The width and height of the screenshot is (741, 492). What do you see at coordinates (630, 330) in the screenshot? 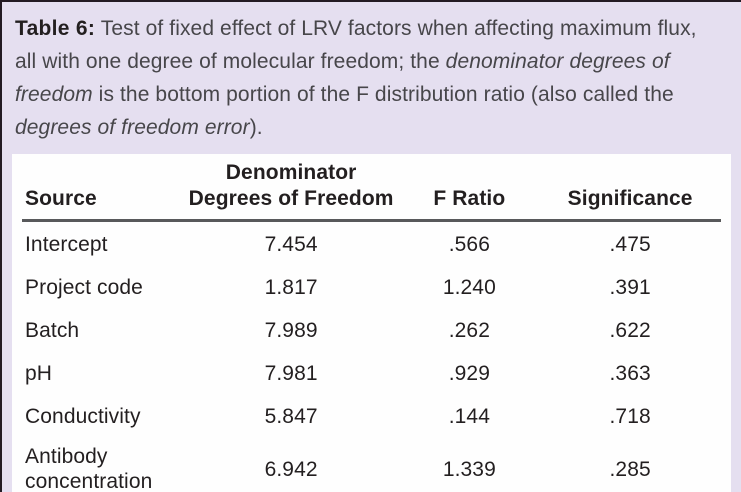
I see `table-cell-sig: .622` at bounding box center [630, 330].